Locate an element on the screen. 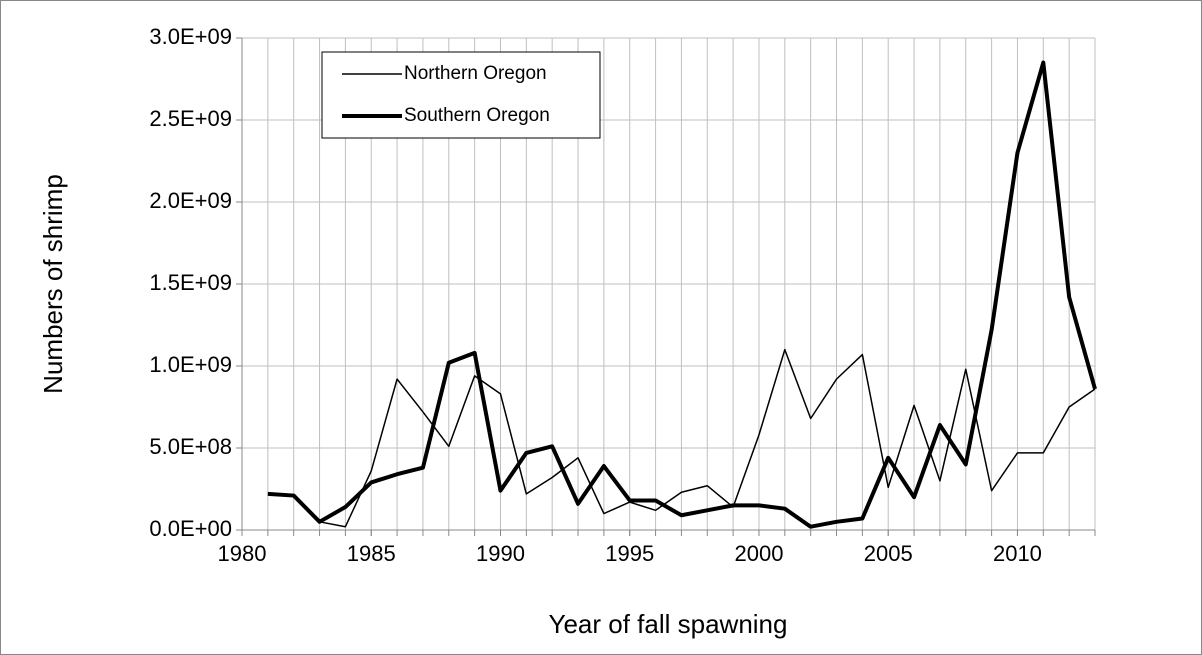 The width and height of the screenshot is (1202, 655). x-tick-label: 2010 is located at coordinates (1017, 553).